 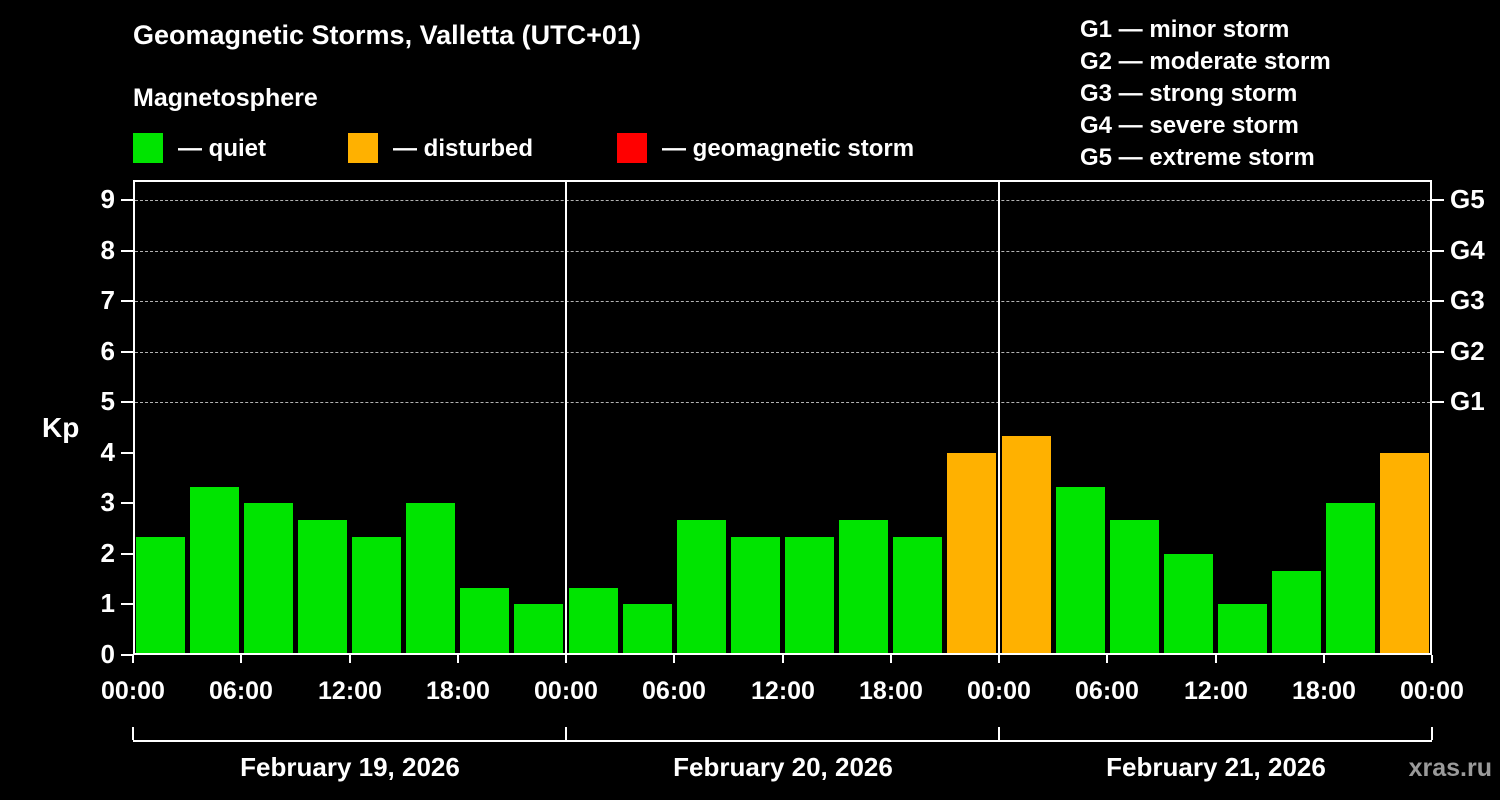 What do you see at coordinates (61, 427) in the screenshot?
I see `kp-axis-label: Kp` at bounding box center [61, 427].